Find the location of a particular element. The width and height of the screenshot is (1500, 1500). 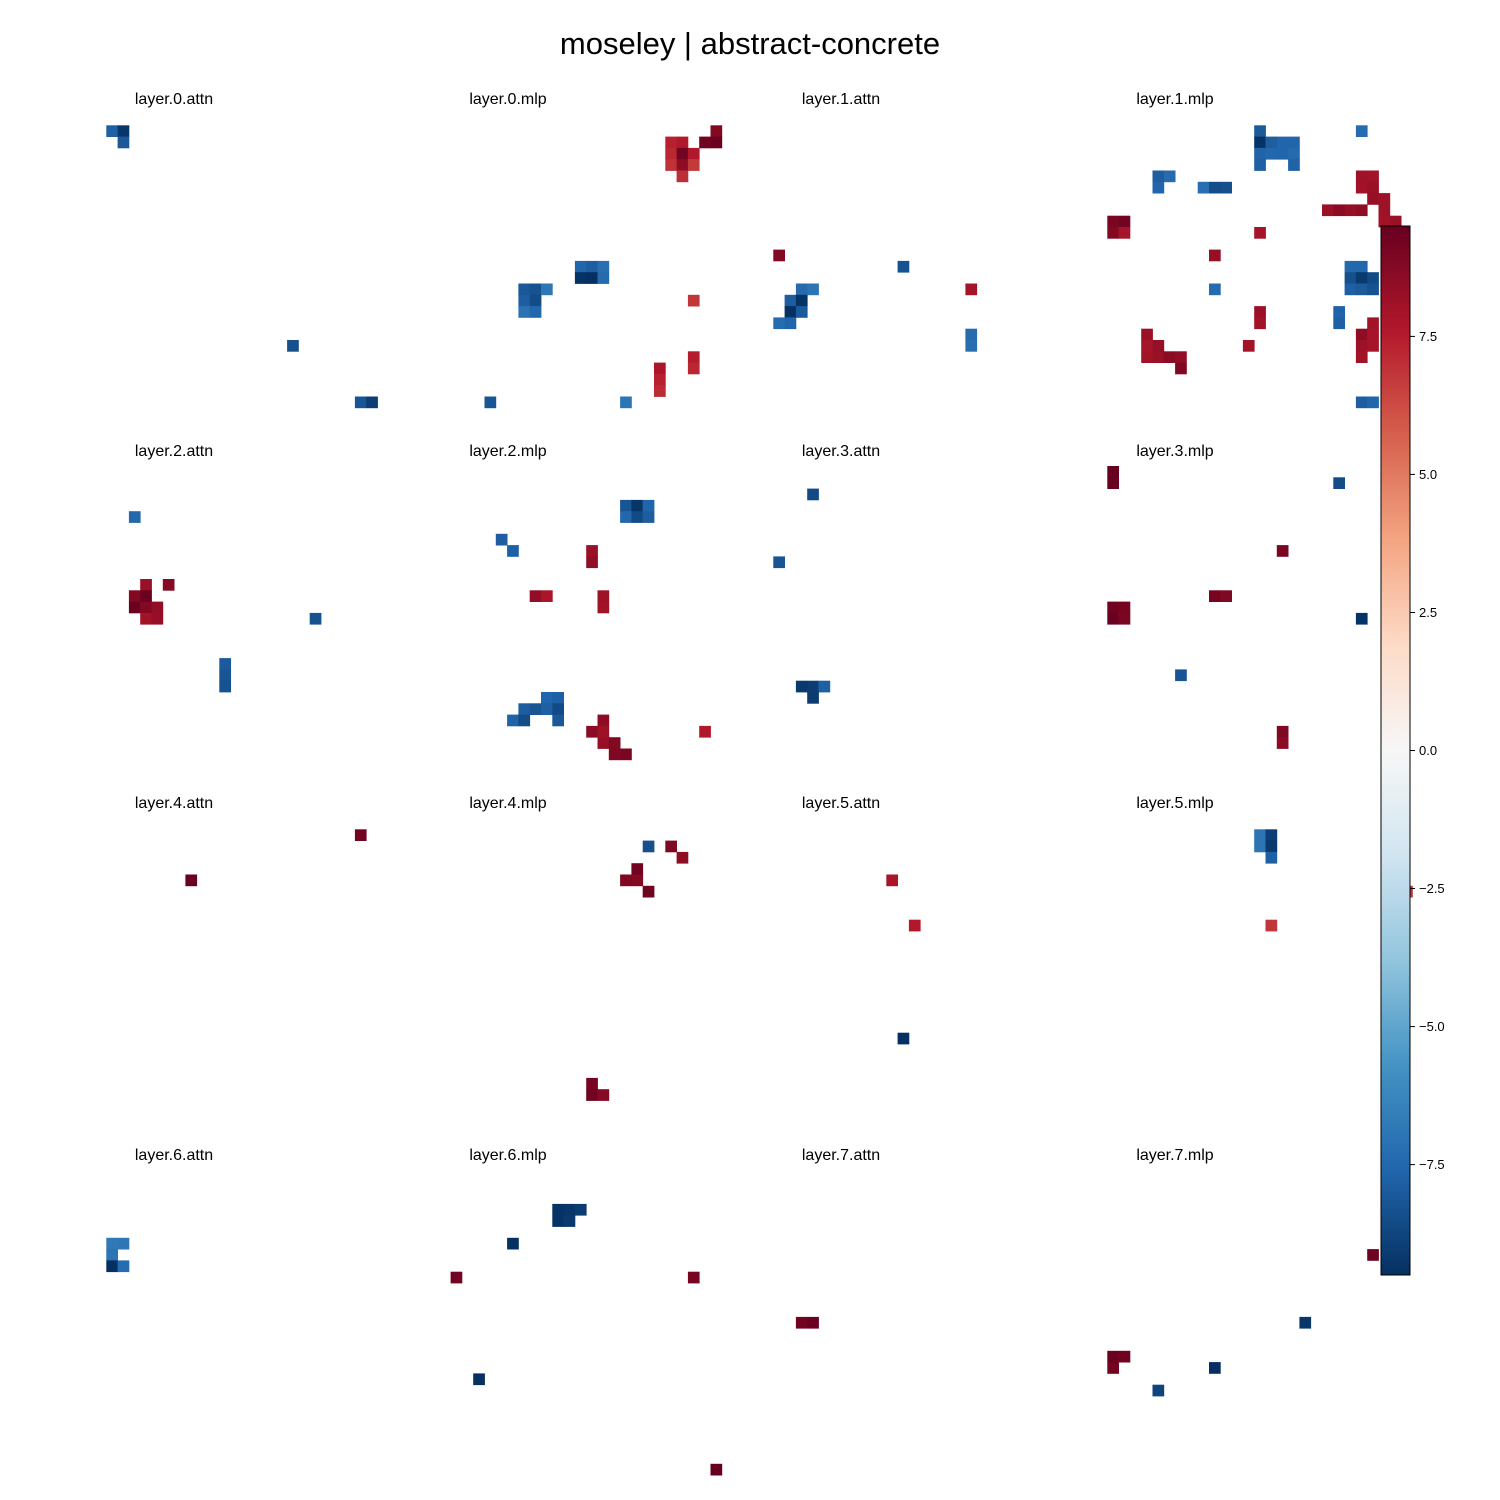

panel-layer-1-mlp: layer.1.mlp is located at coordinates (1254, 250).